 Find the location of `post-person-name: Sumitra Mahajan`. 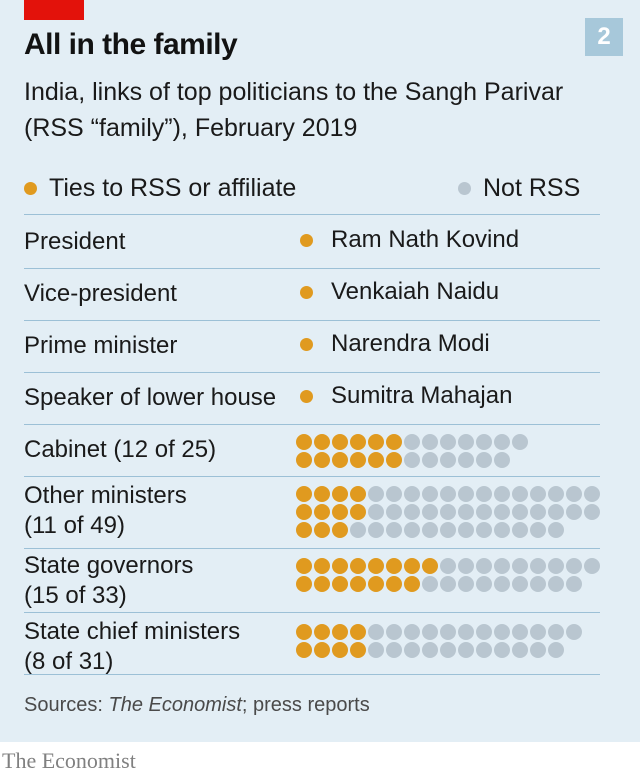

post-person-name: Sumitra Mahajan is located at coordinates (422, 395).